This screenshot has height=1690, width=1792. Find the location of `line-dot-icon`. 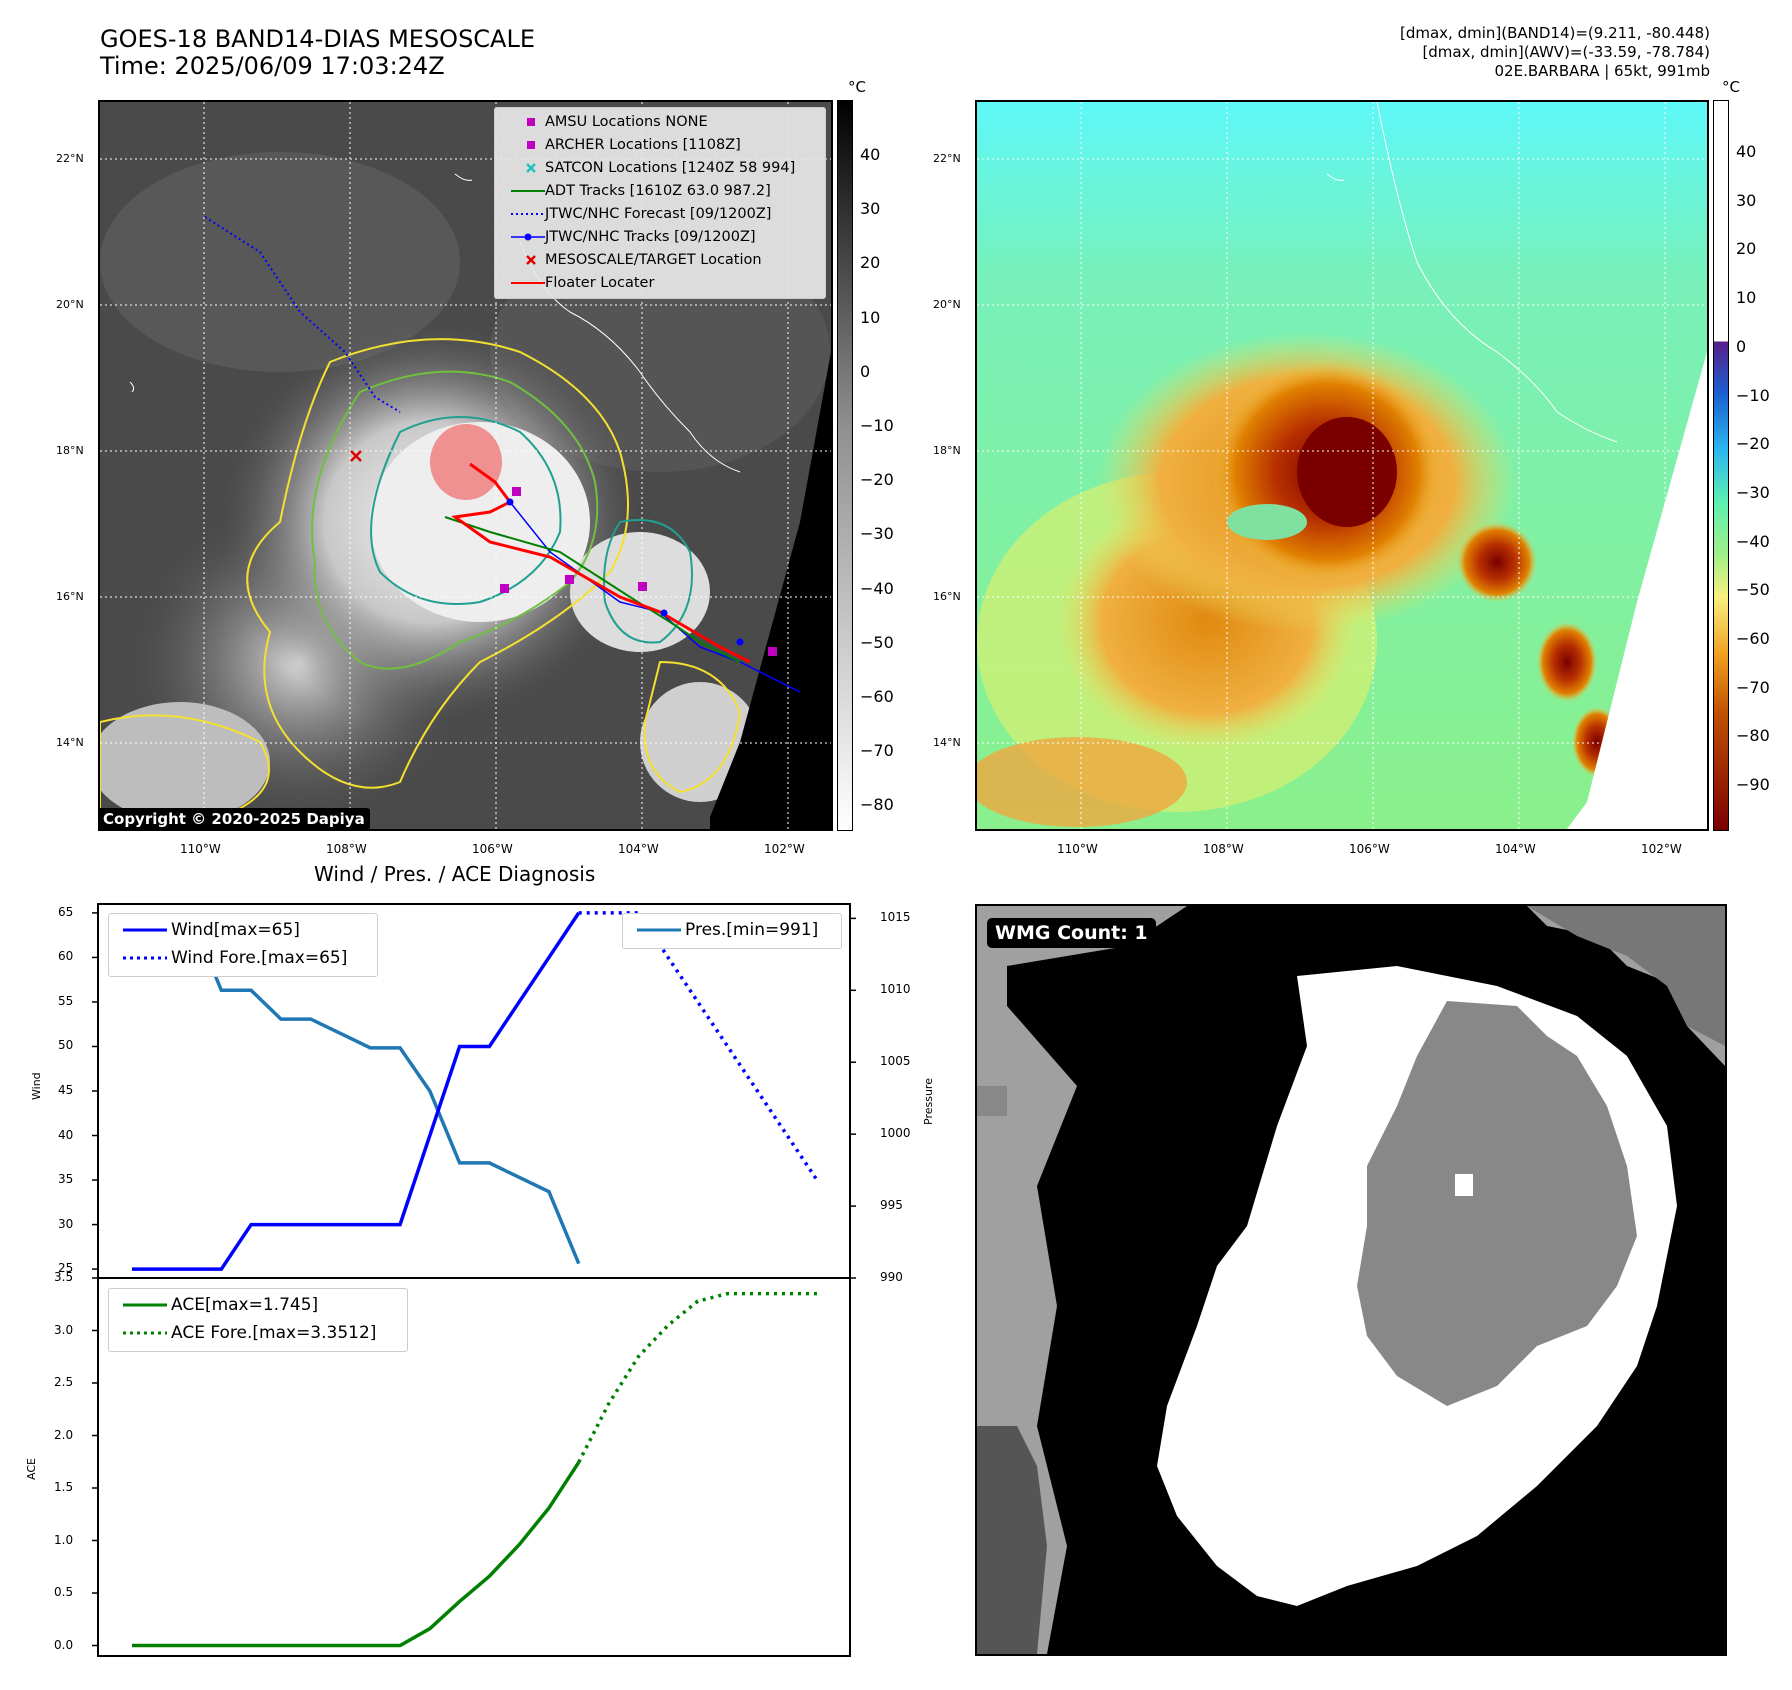

line-dot-icon is located at coordinates (528, 237).